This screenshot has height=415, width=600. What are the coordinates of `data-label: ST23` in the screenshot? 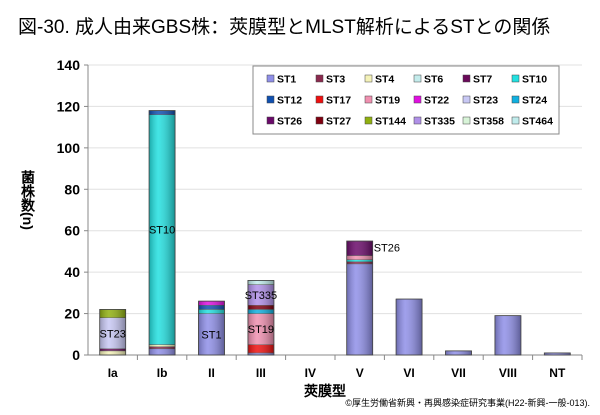 It's located at (113, 334).